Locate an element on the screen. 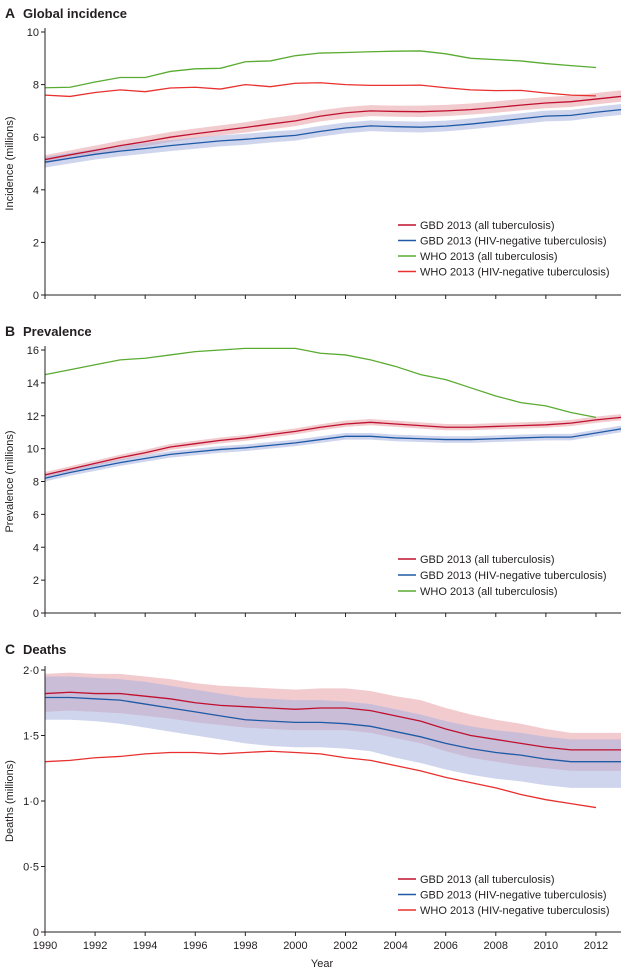 The image size is (628, 973). x-axis-title: Year is located at coordinates (322, 964).